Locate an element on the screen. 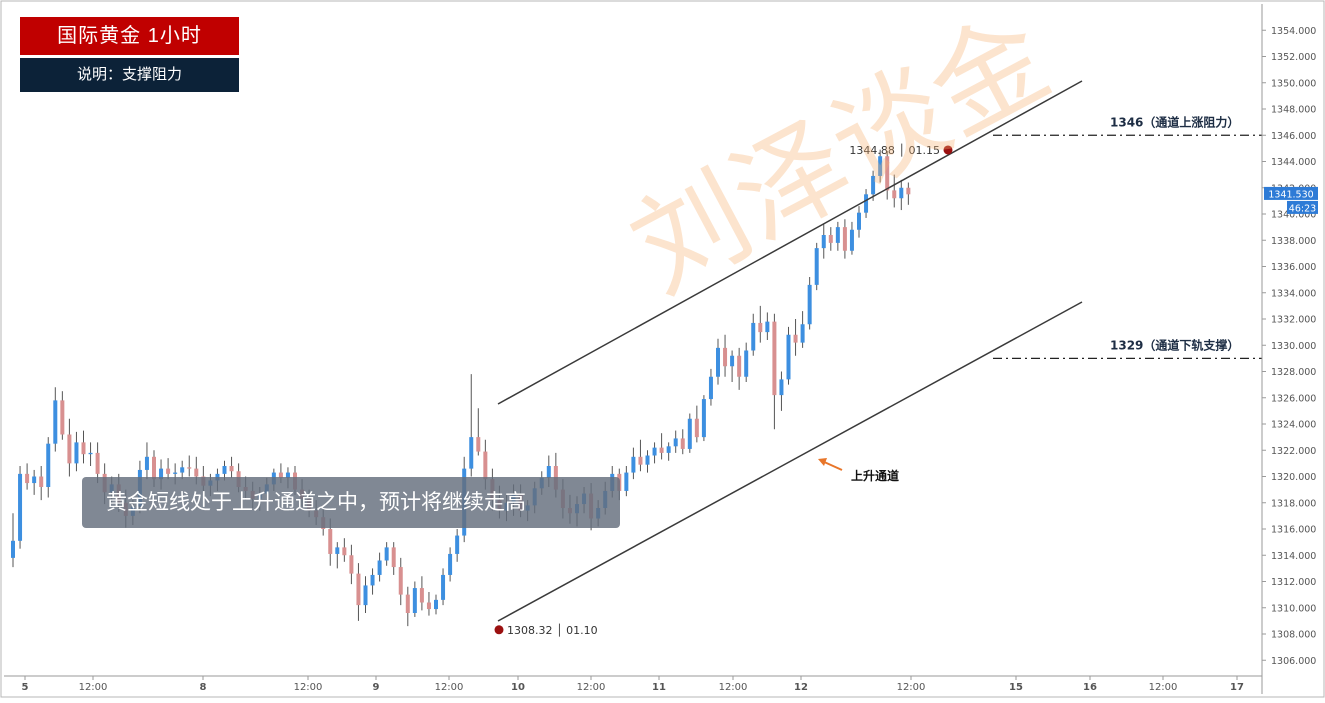  x-tick-label: 12 is located at coordinates (801, 687).